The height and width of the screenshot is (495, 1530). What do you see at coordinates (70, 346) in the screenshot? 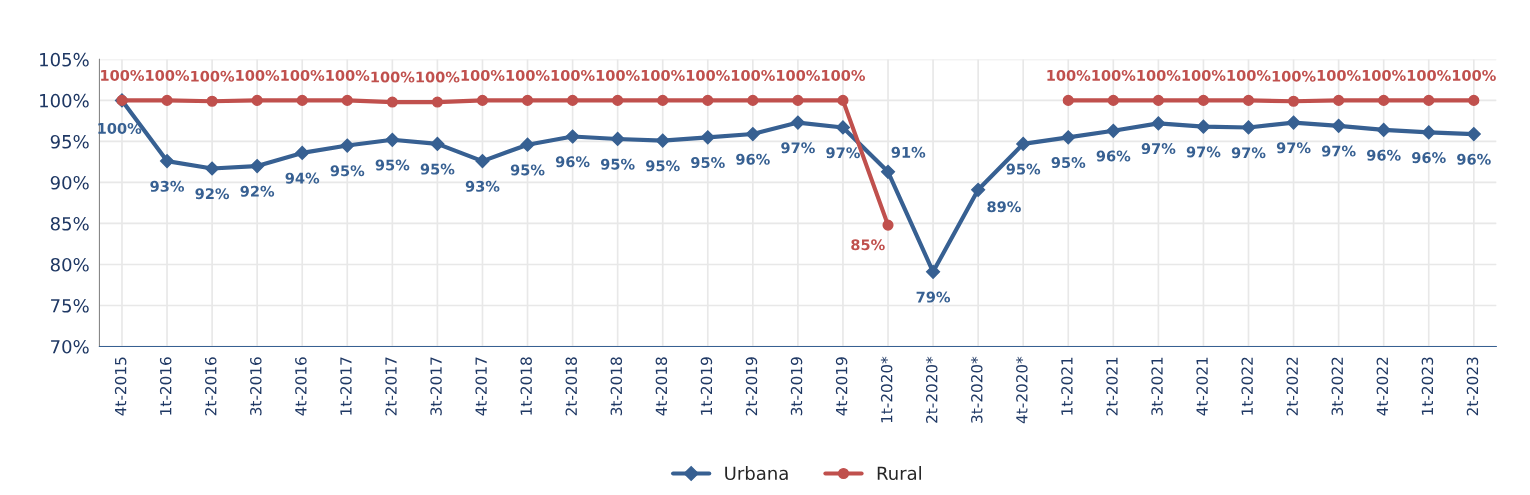
I see `y-tick-label: 70%` at bounding box center [70, 346].